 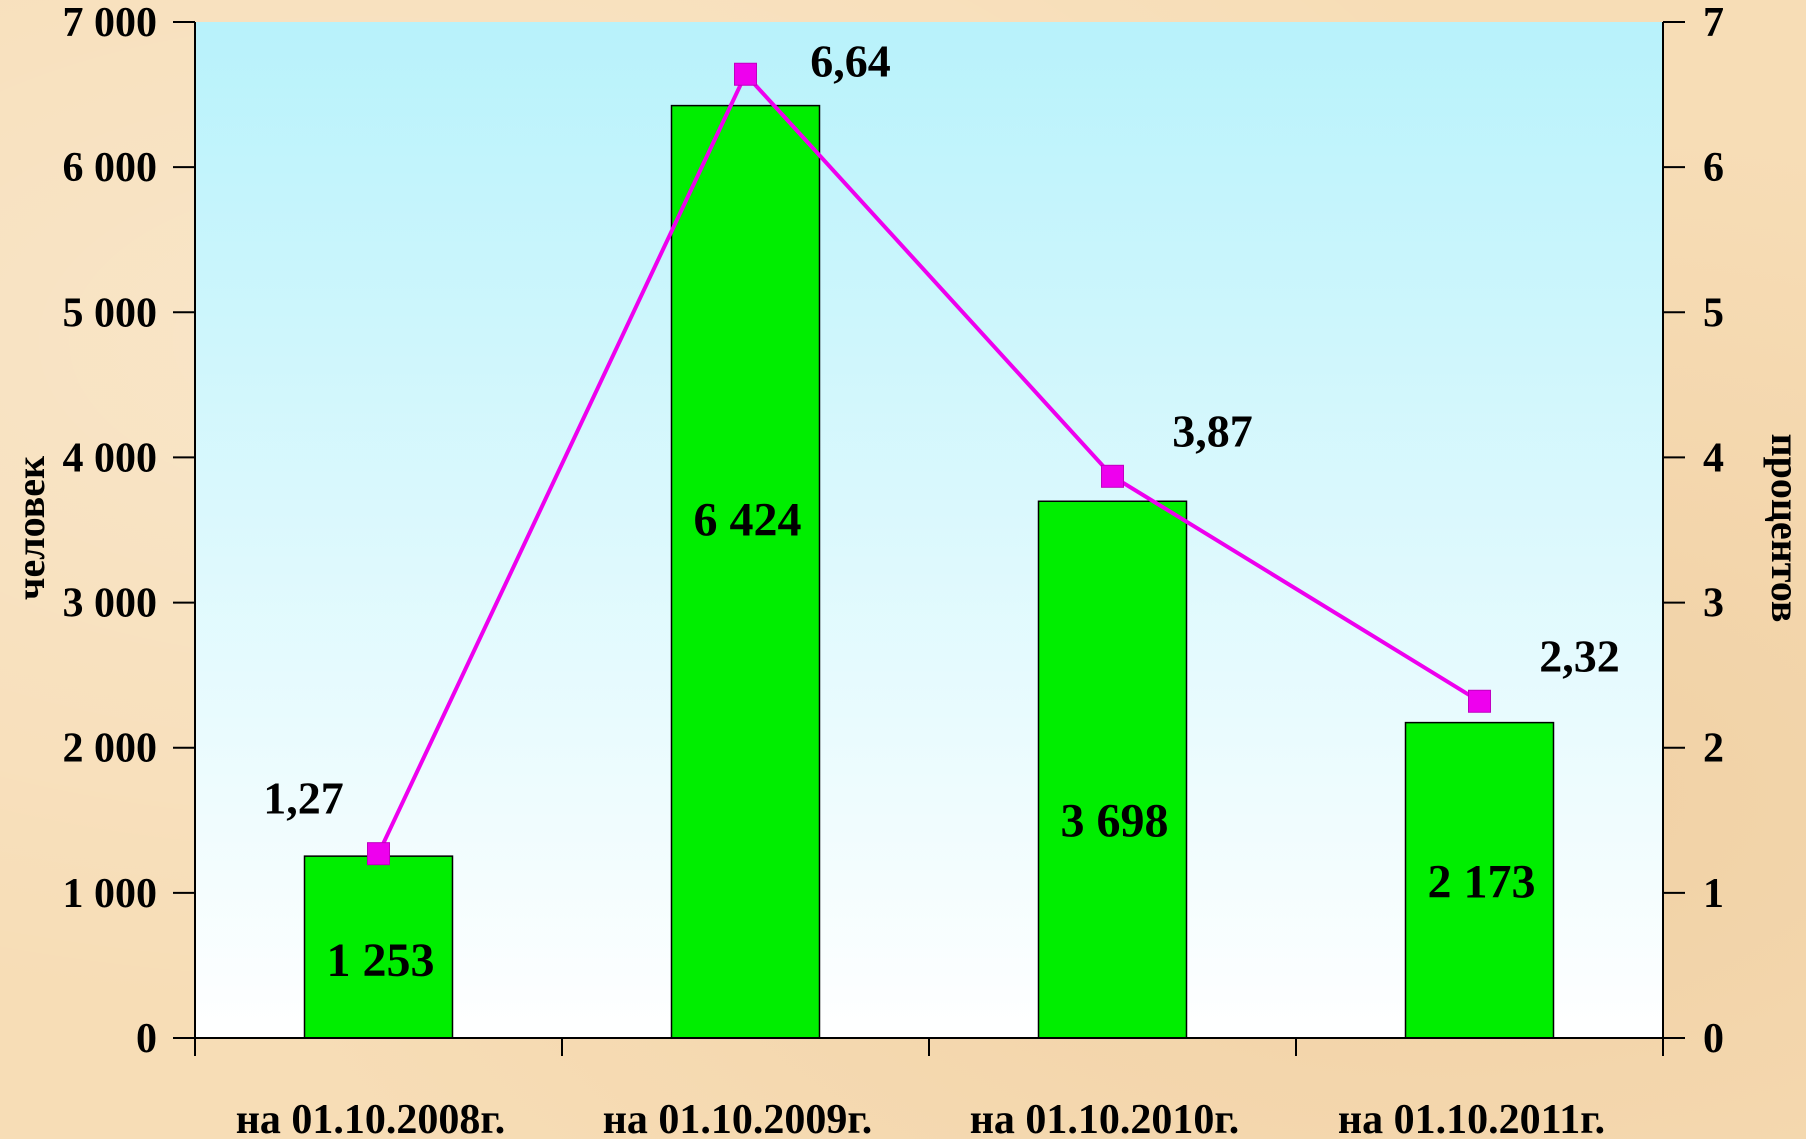 I want to click on line-value-label-4: 2,32, so click(x=1579, y=655).